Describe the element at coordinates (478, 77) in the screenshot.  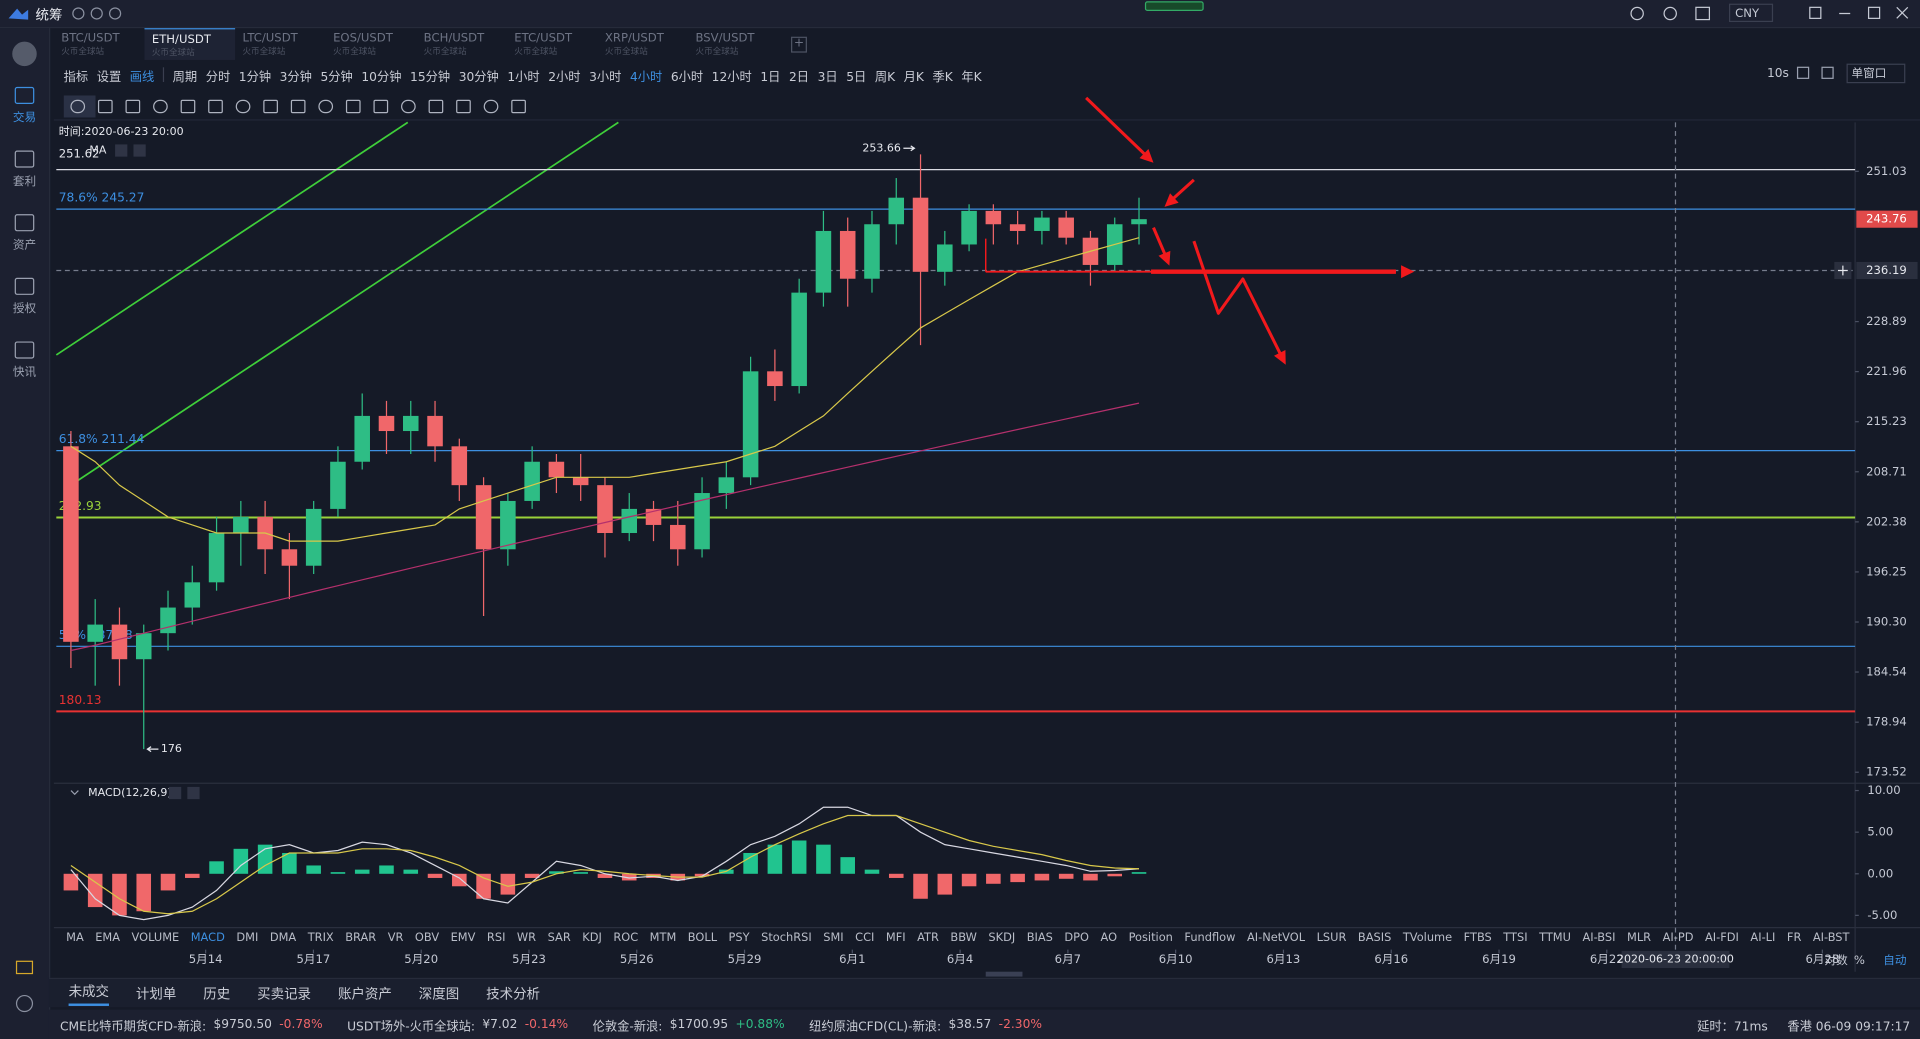
I see `period-option: 30分钟` at that location.